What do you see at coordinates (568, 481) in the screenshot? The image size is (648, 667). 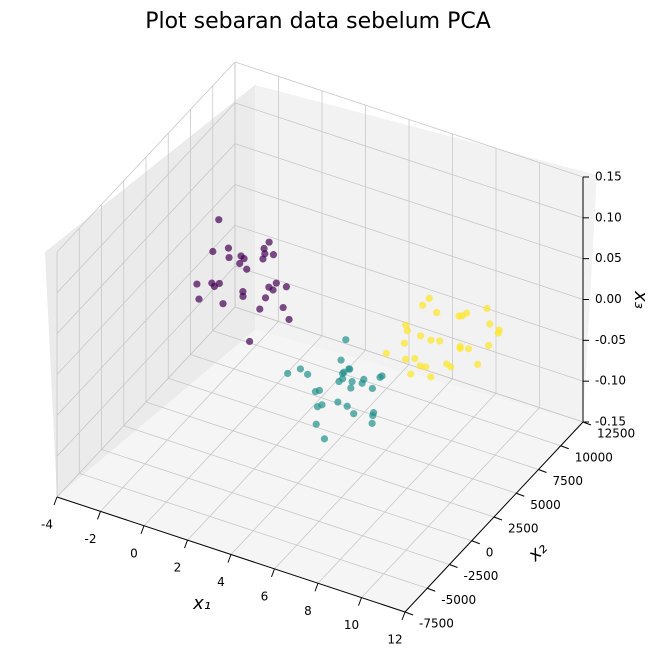 I see `y-tick-label: 7500` at bounding box center [568, 481].